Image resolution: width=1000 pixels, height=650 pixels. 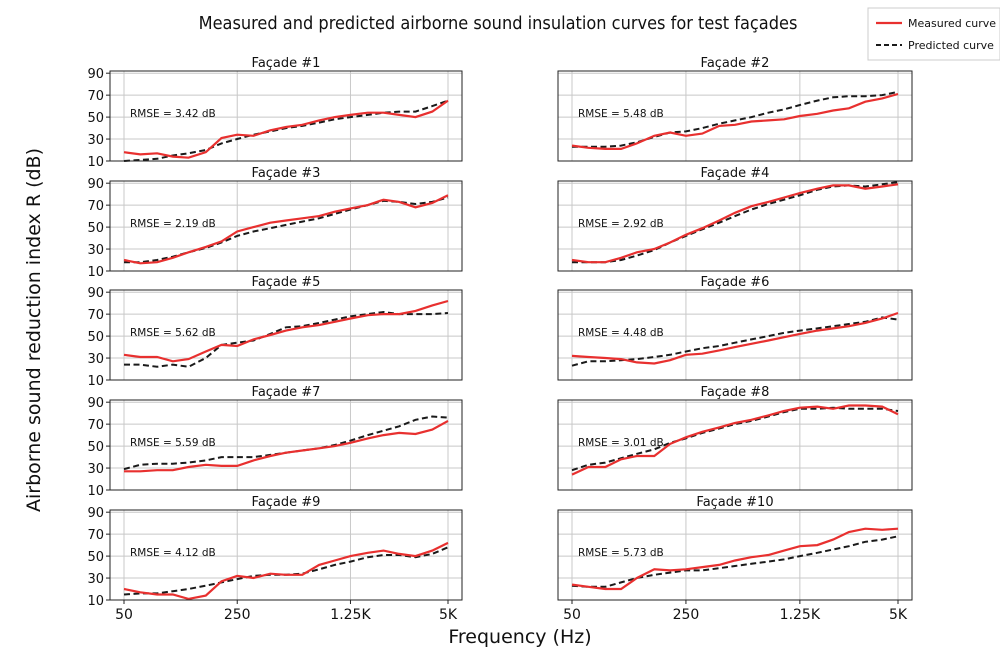 What do you see at coordinates (734, 502) in the screenshot?
I see `panel-title: Façade #10` at bounding box center [734, 502].